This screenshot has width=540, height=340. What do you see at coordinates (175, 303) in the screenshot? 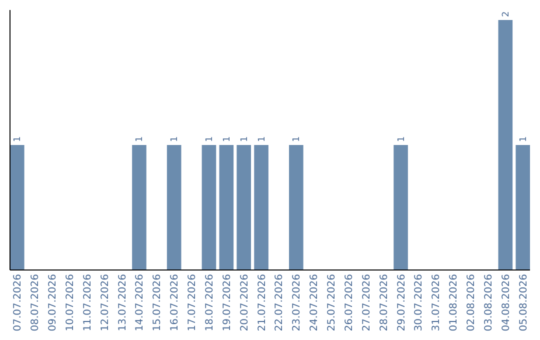
I see `x-tick-label: 16.07.2026` at bounding box center [175, 303].